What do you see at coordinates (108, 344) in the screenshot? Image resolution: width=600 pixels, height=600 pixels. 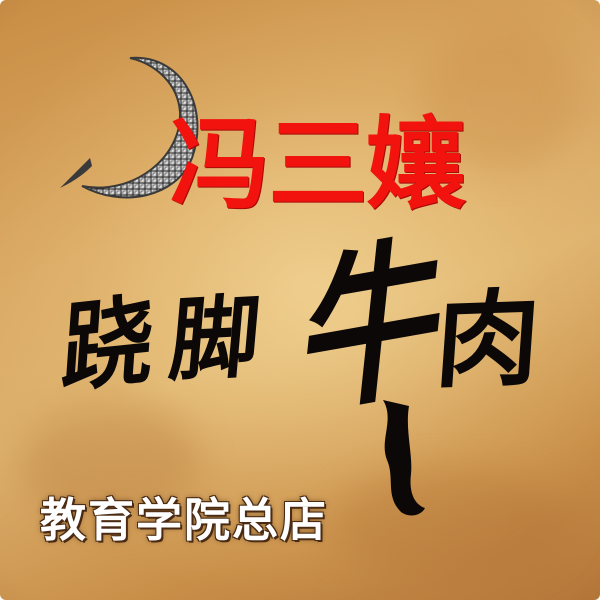 I see `dish-char: 跷` at bounding box center [108, 344].